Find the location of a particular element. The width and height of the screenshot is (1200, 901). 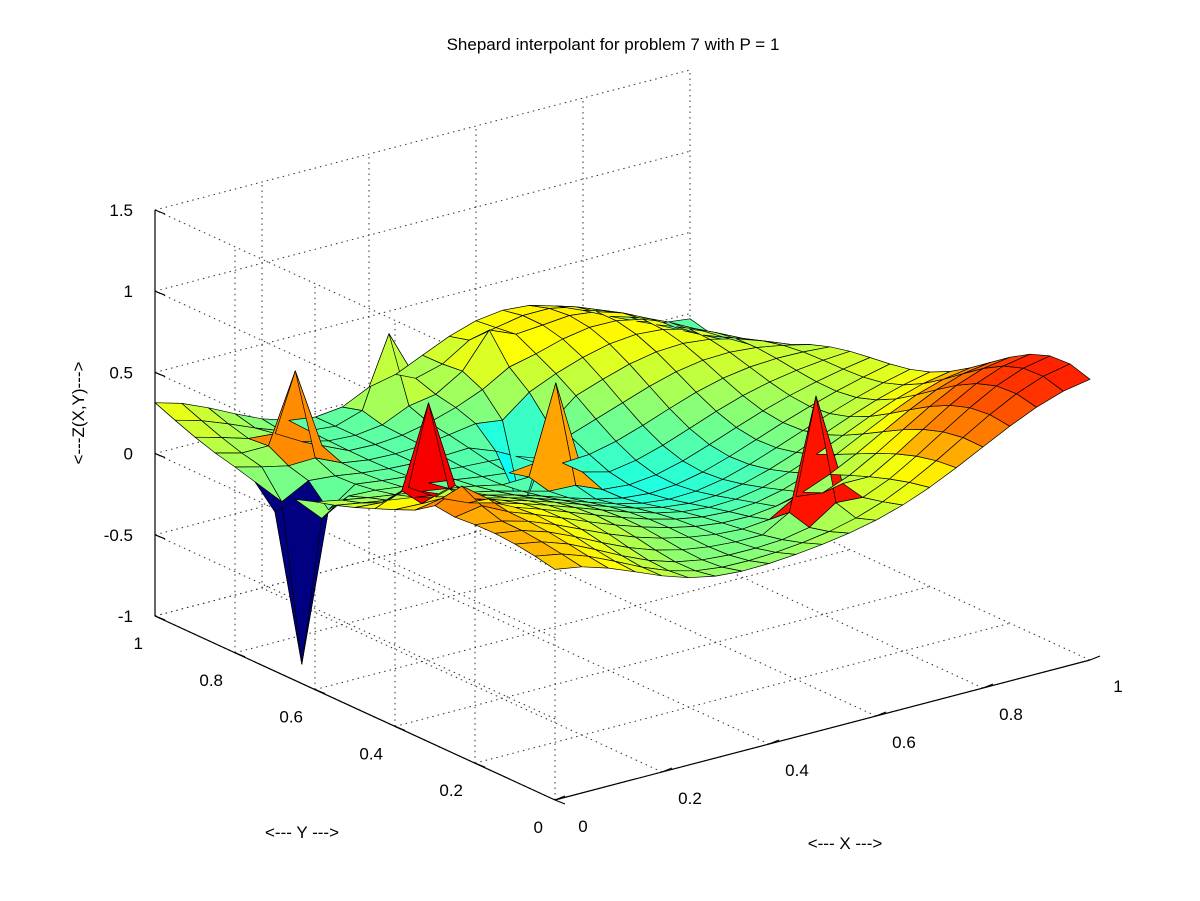

z-axis-label: <---Z(X,Y)---> is located at coordinates (78, 412).